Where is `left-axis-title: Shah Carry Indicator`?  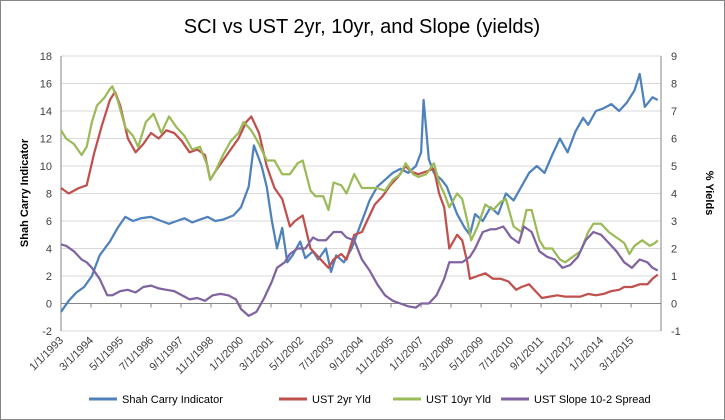
left-axis-title: Shah Carry Indicator is located at coordinates (25, 192).